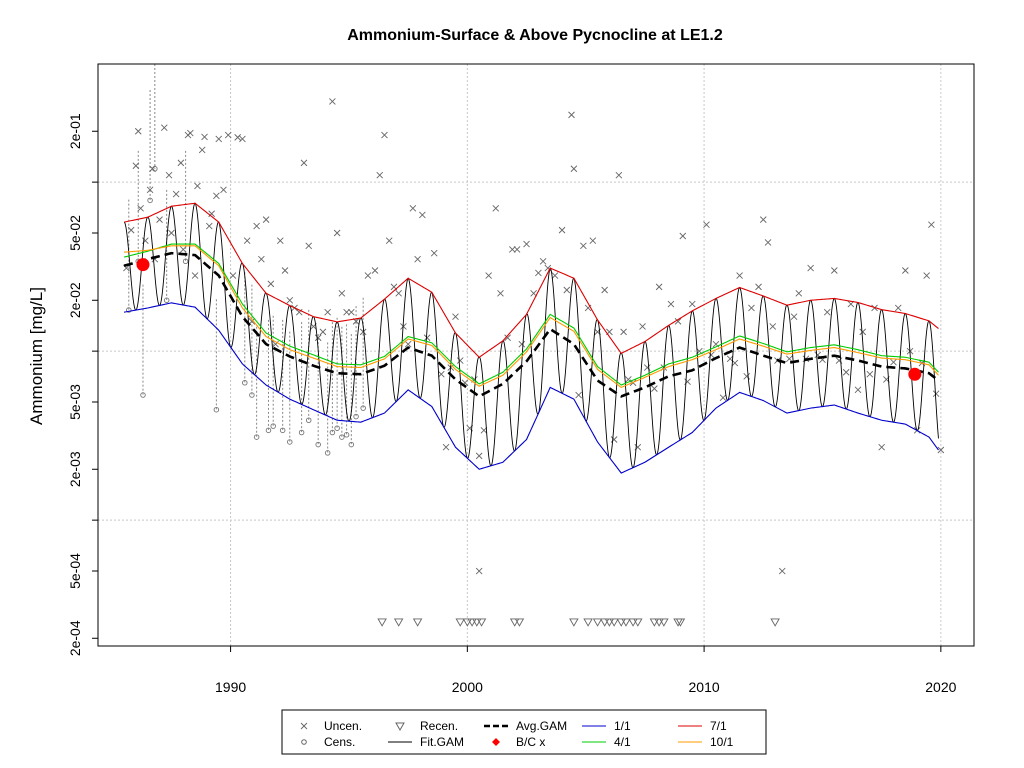  I want to click on x-axis: 1990 2000 2010 2020, so click(586, 670).